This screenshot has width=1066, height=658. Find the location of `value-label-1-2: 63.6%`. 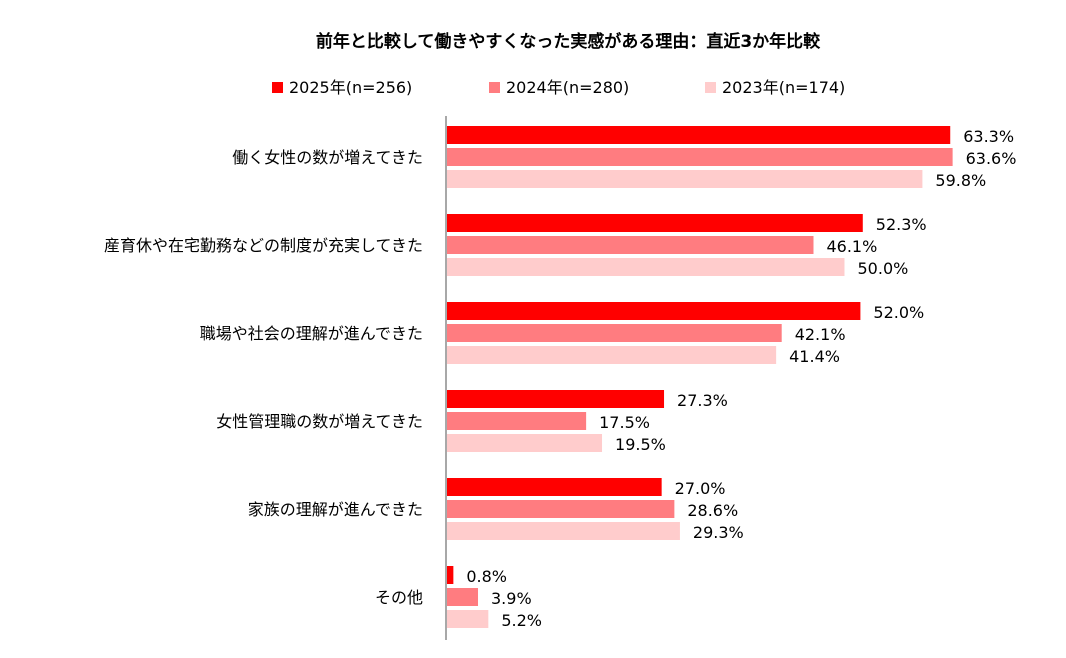

value-label-1-2: 63.6% is located at coordinates (991, 158).